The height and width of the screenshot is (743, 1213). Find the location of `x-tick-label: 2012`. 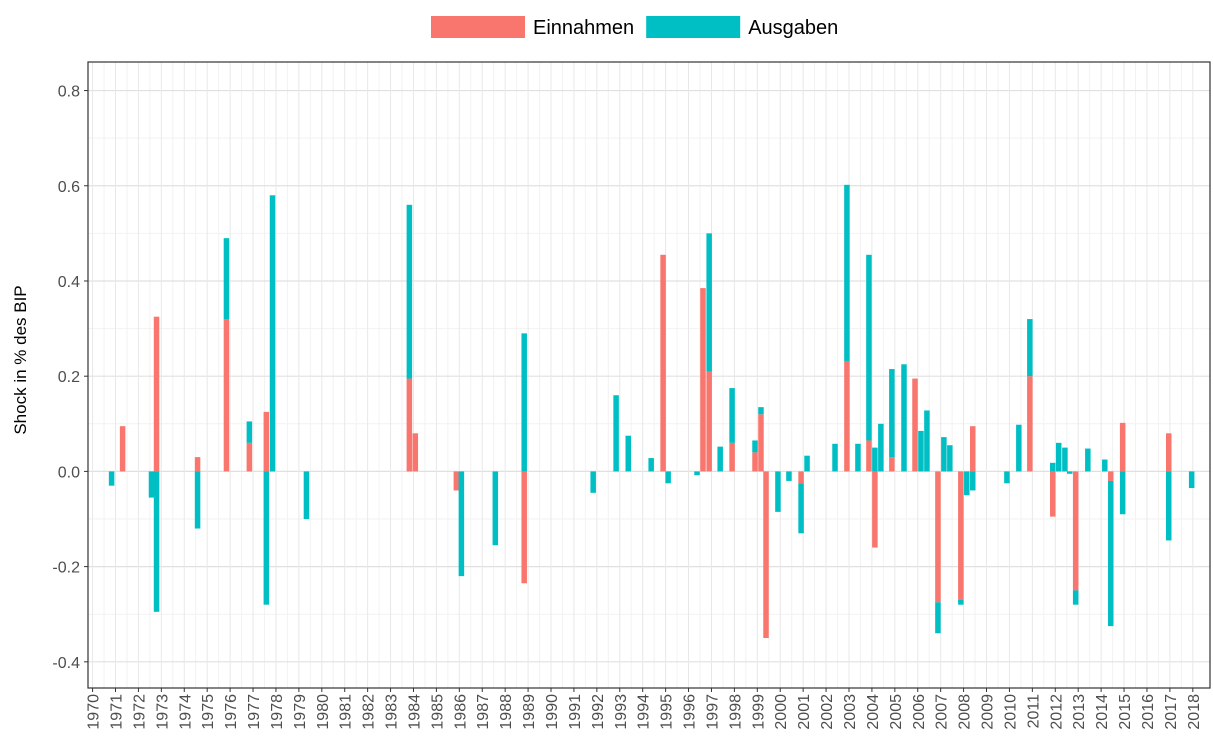

x-tick-label: 2012 is located at coordinates (1056, 712).